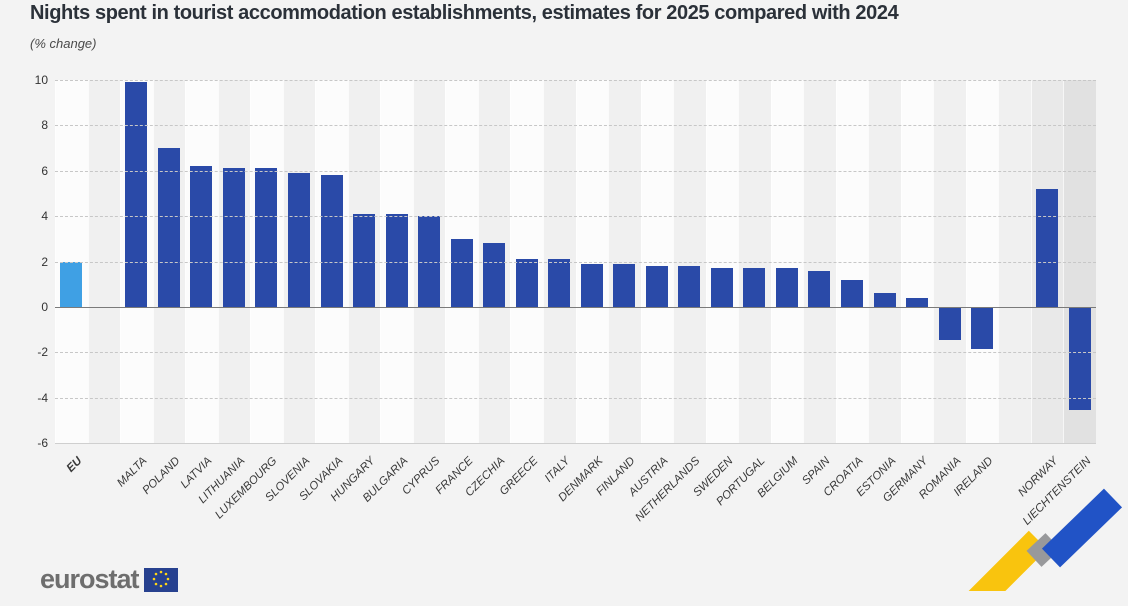  I want to click on y-tick-label: 2, so click(44, 261).